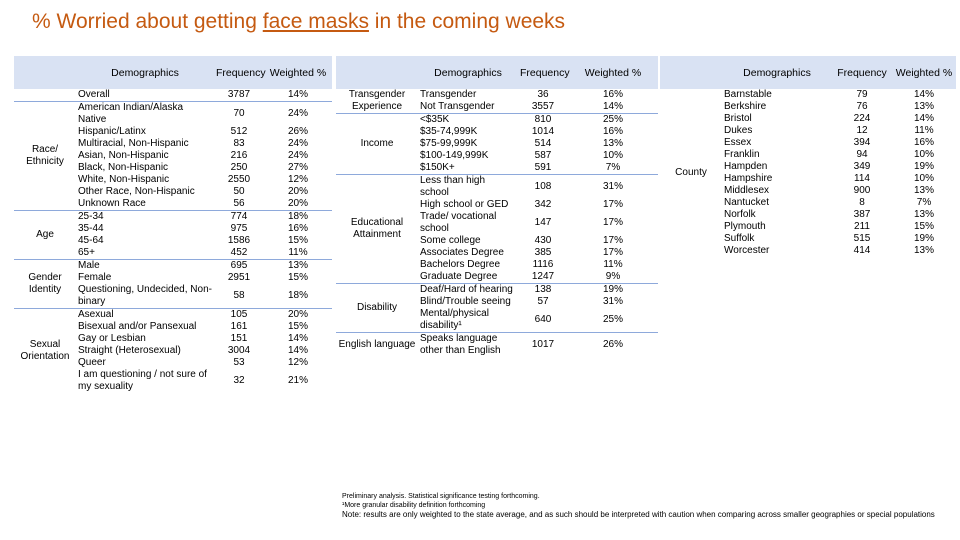 This screenshot has width=960, height=540. I want to click on row-frequency: 151, so click(239, 338).